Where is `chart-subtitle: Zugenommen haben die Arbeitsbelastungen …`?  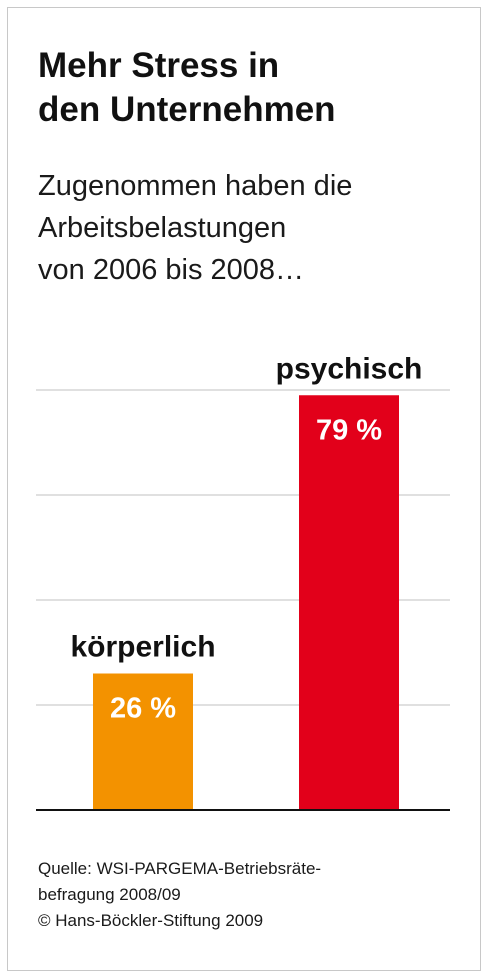 chart-subtitle: Zugenommen haben die Arbeitsbelastungen … is located at coordinates (195, 228).